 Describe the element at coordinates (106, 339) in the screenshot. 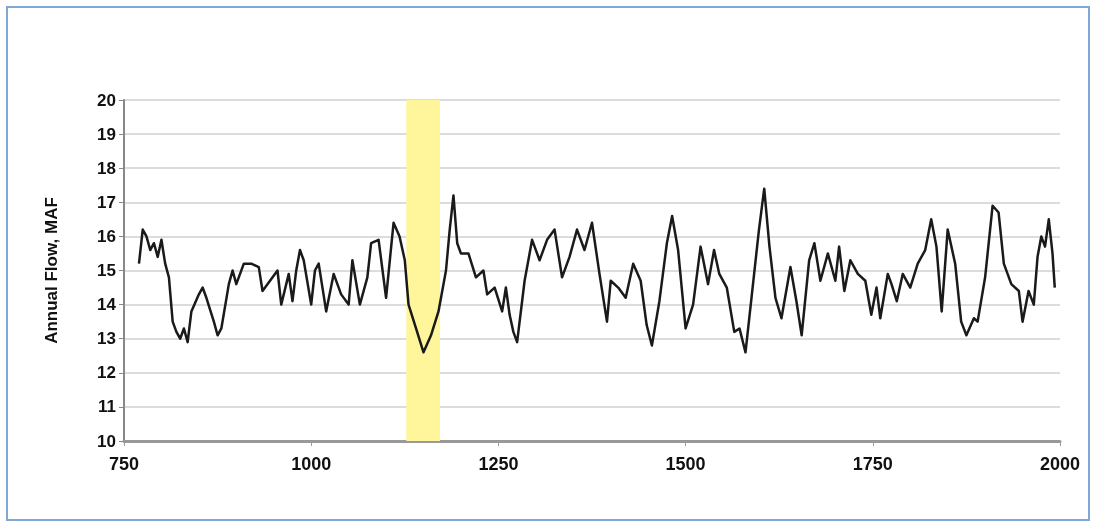

I see `y-tick-label: 13` at that location.